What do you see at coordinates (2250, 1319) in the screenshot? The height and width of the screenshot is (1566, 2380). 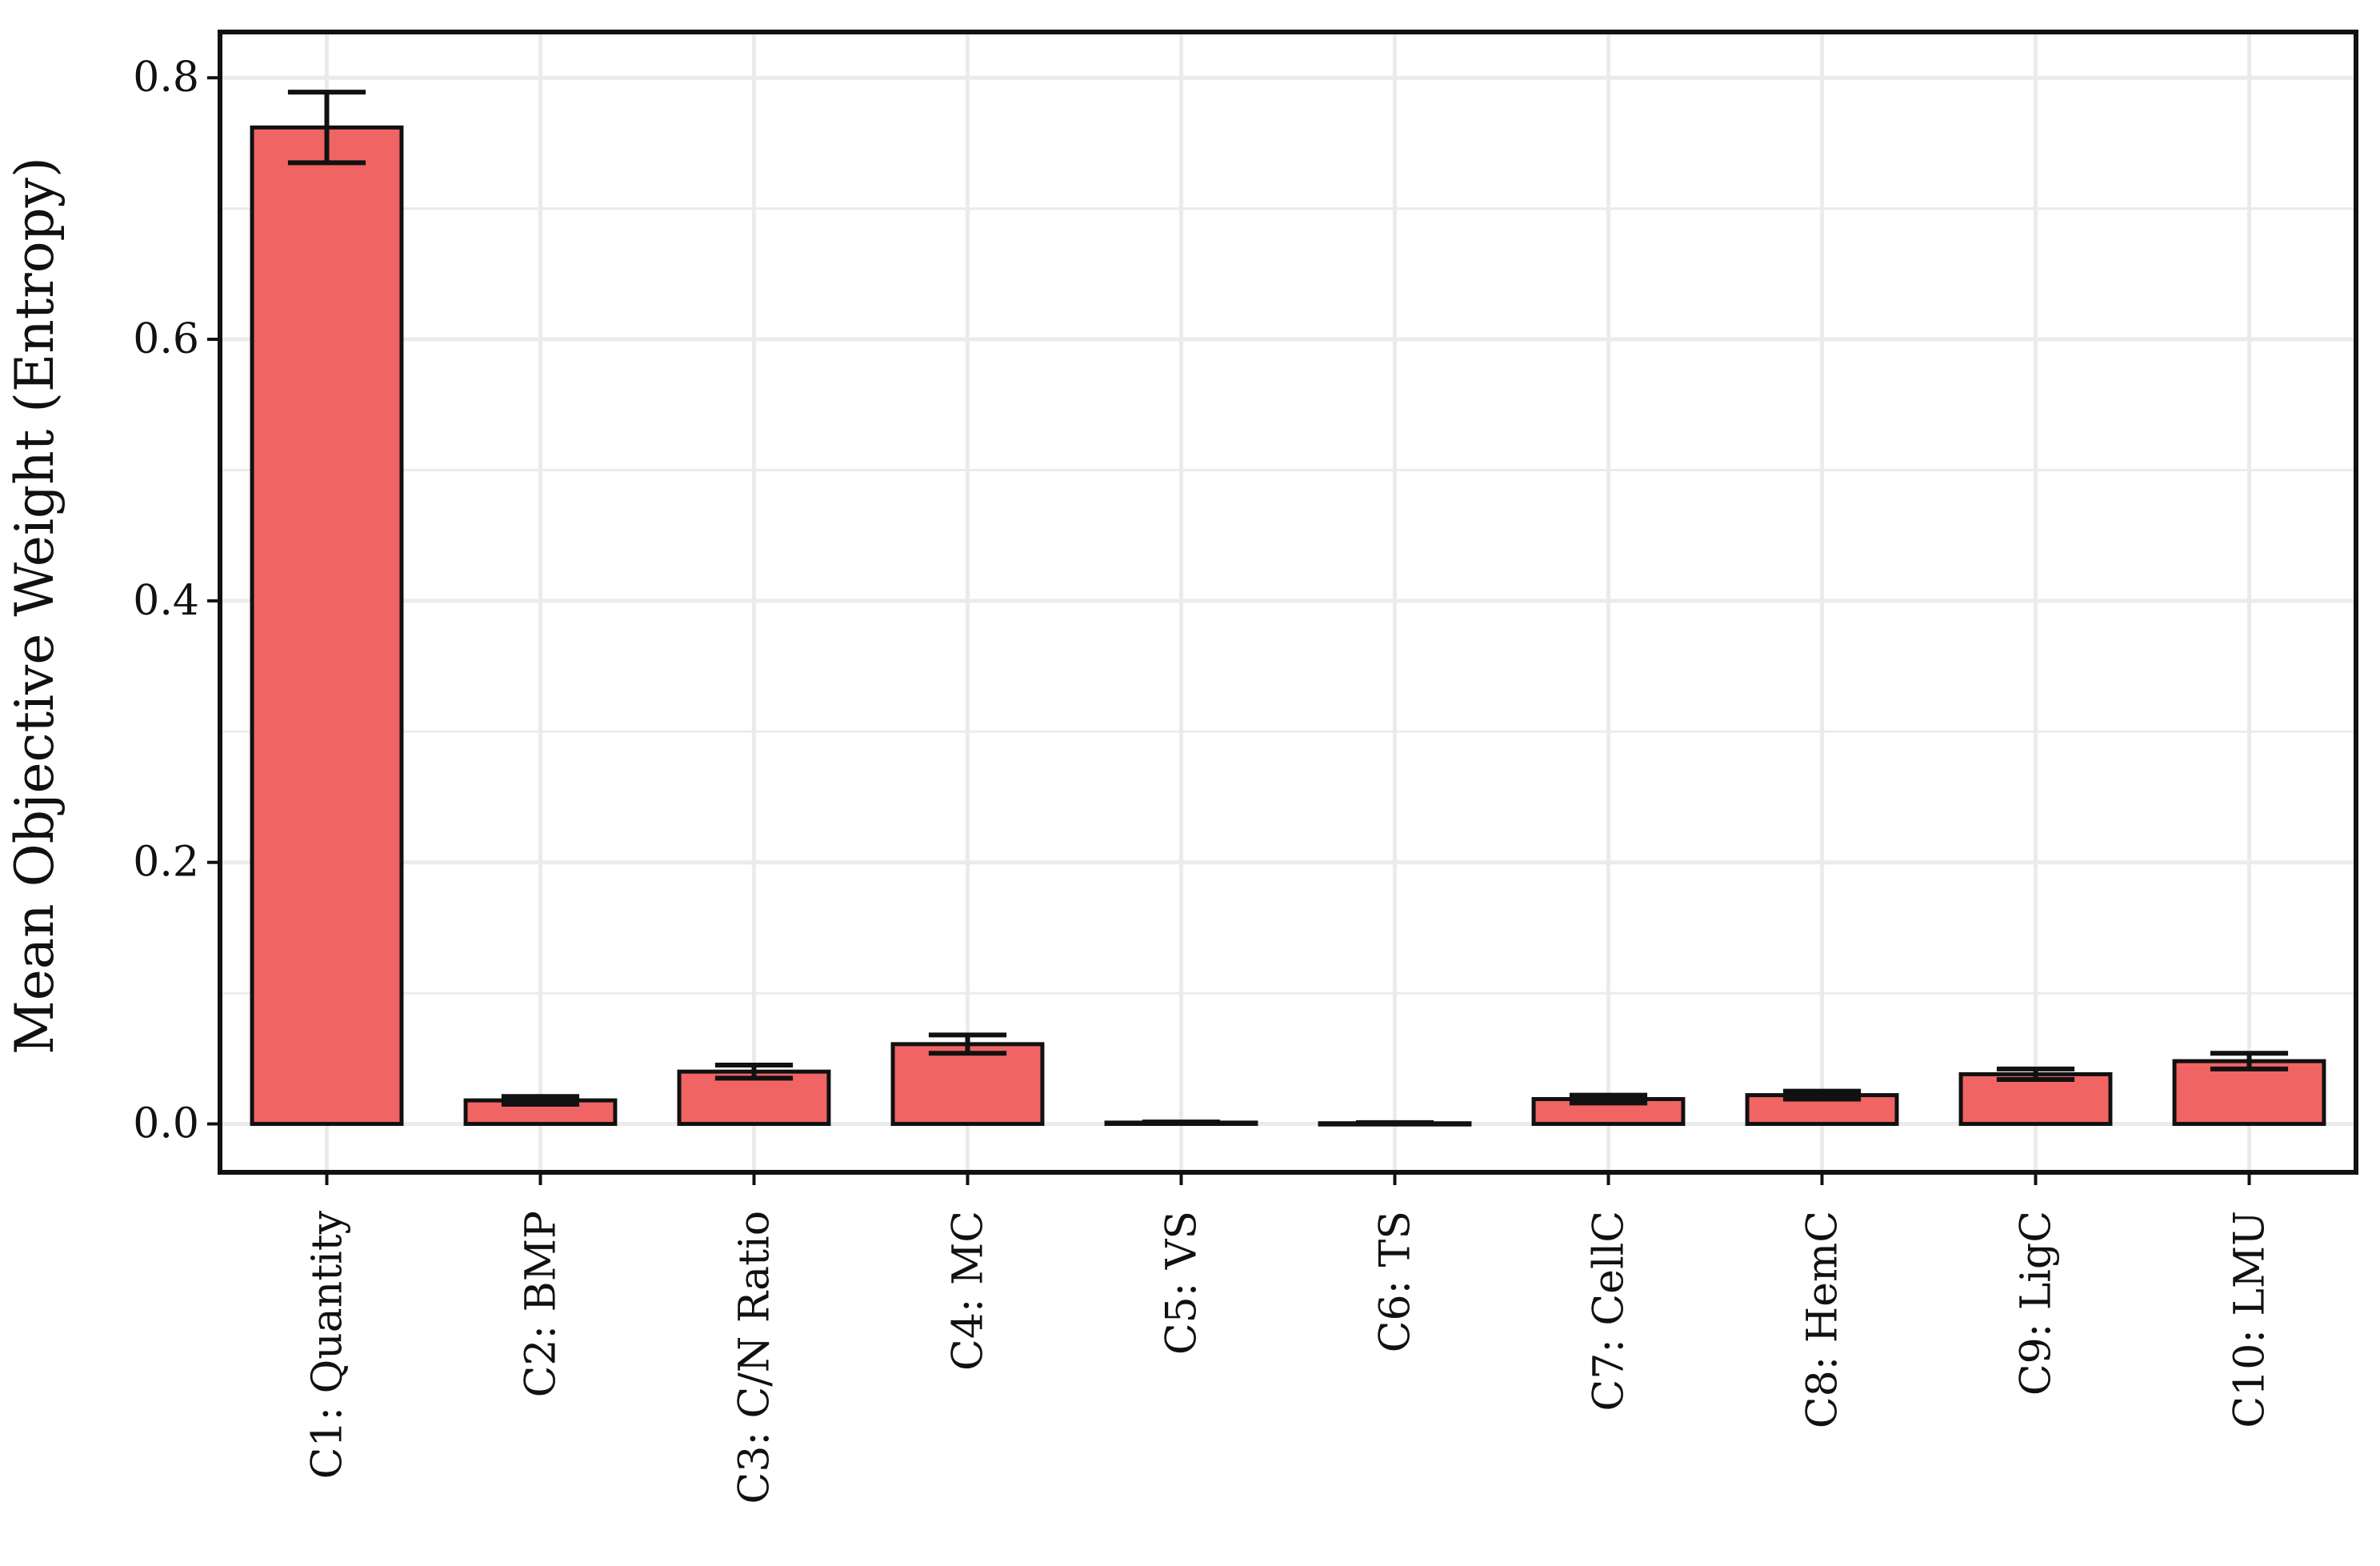 I see `x-tick-label-10: C10: LMU` at bounding box center [2250, 1319].